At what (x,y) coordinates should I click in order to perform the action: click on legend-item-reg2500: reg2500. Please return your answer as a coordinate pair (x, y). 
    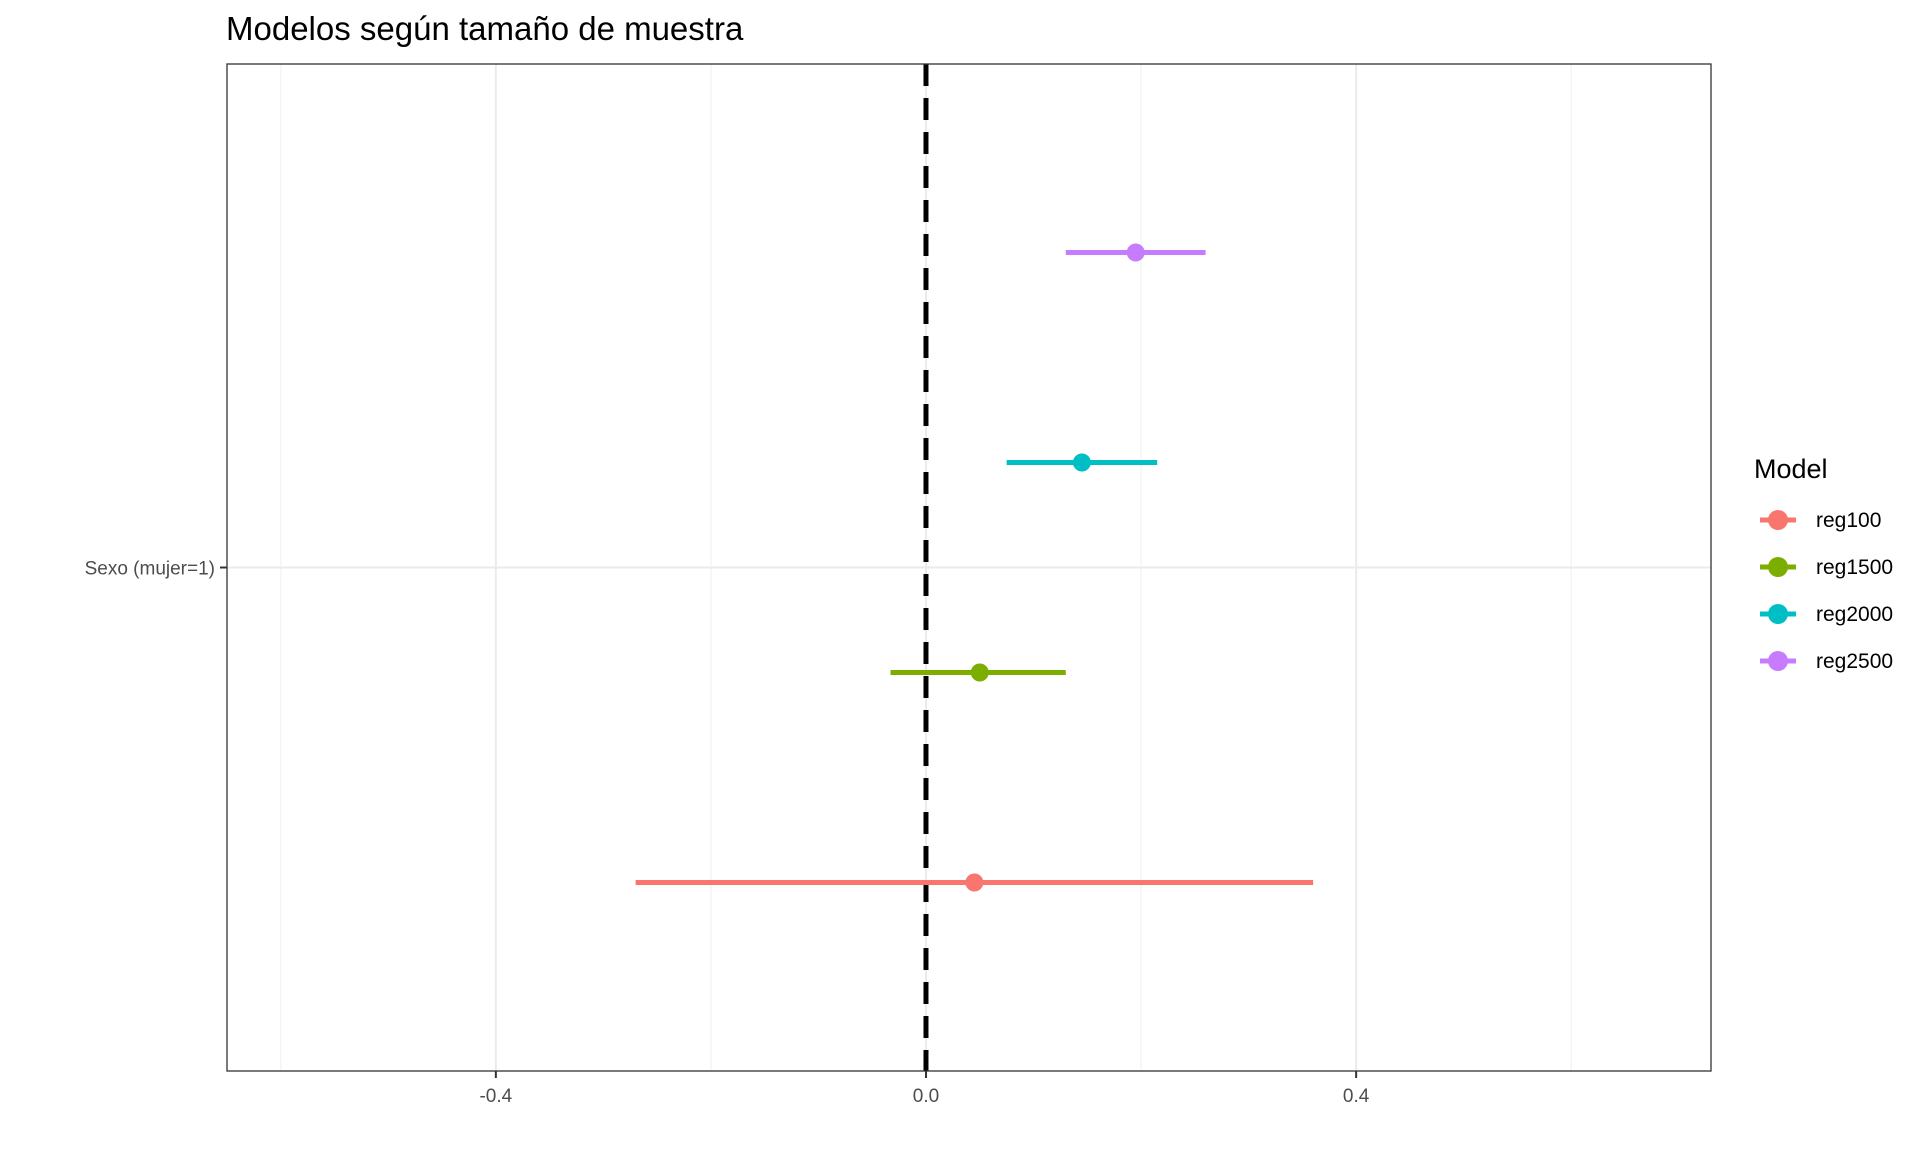
    Looking at the image, I should click on (1826, 661).